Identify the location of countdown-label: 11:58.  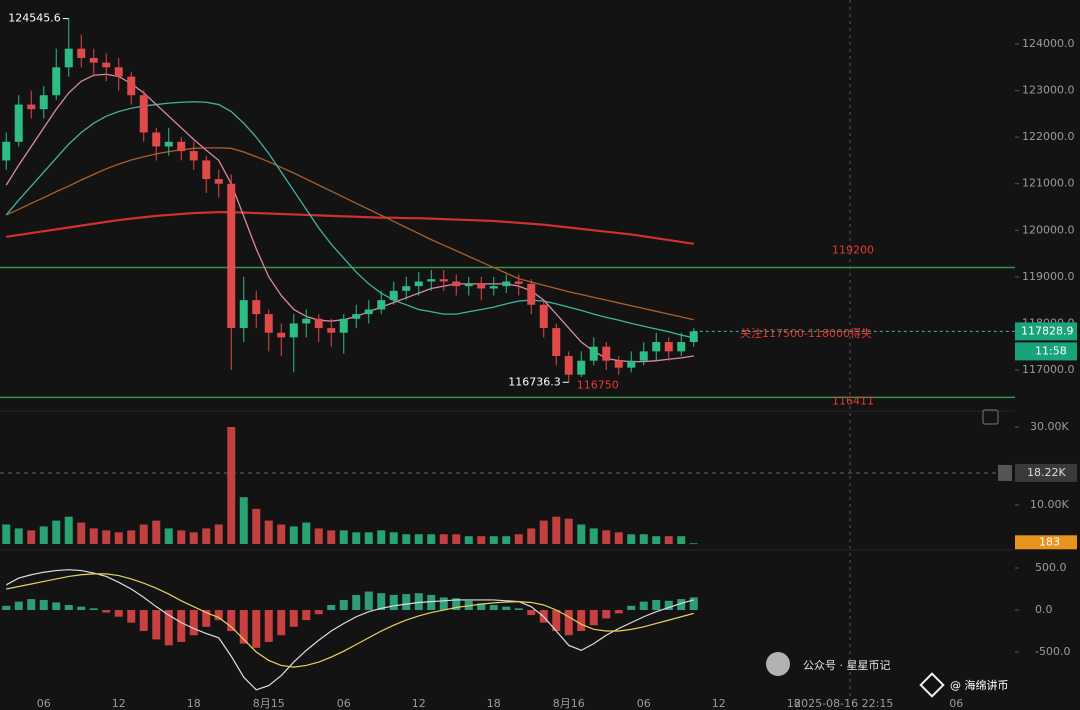
(1051, 350).